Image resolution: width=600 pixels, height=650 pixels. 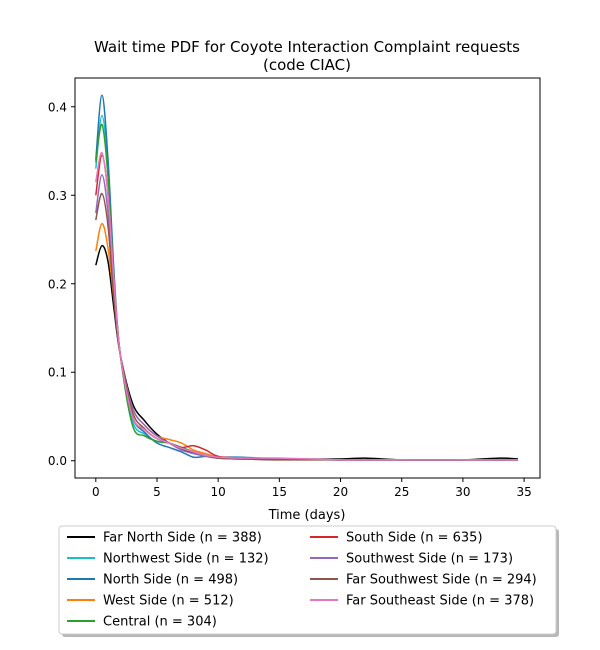 What do you see at coordinates (57, 373) in the screenshot?
I see `y-tick-label: 0.1` at bounding box center [57, 373].